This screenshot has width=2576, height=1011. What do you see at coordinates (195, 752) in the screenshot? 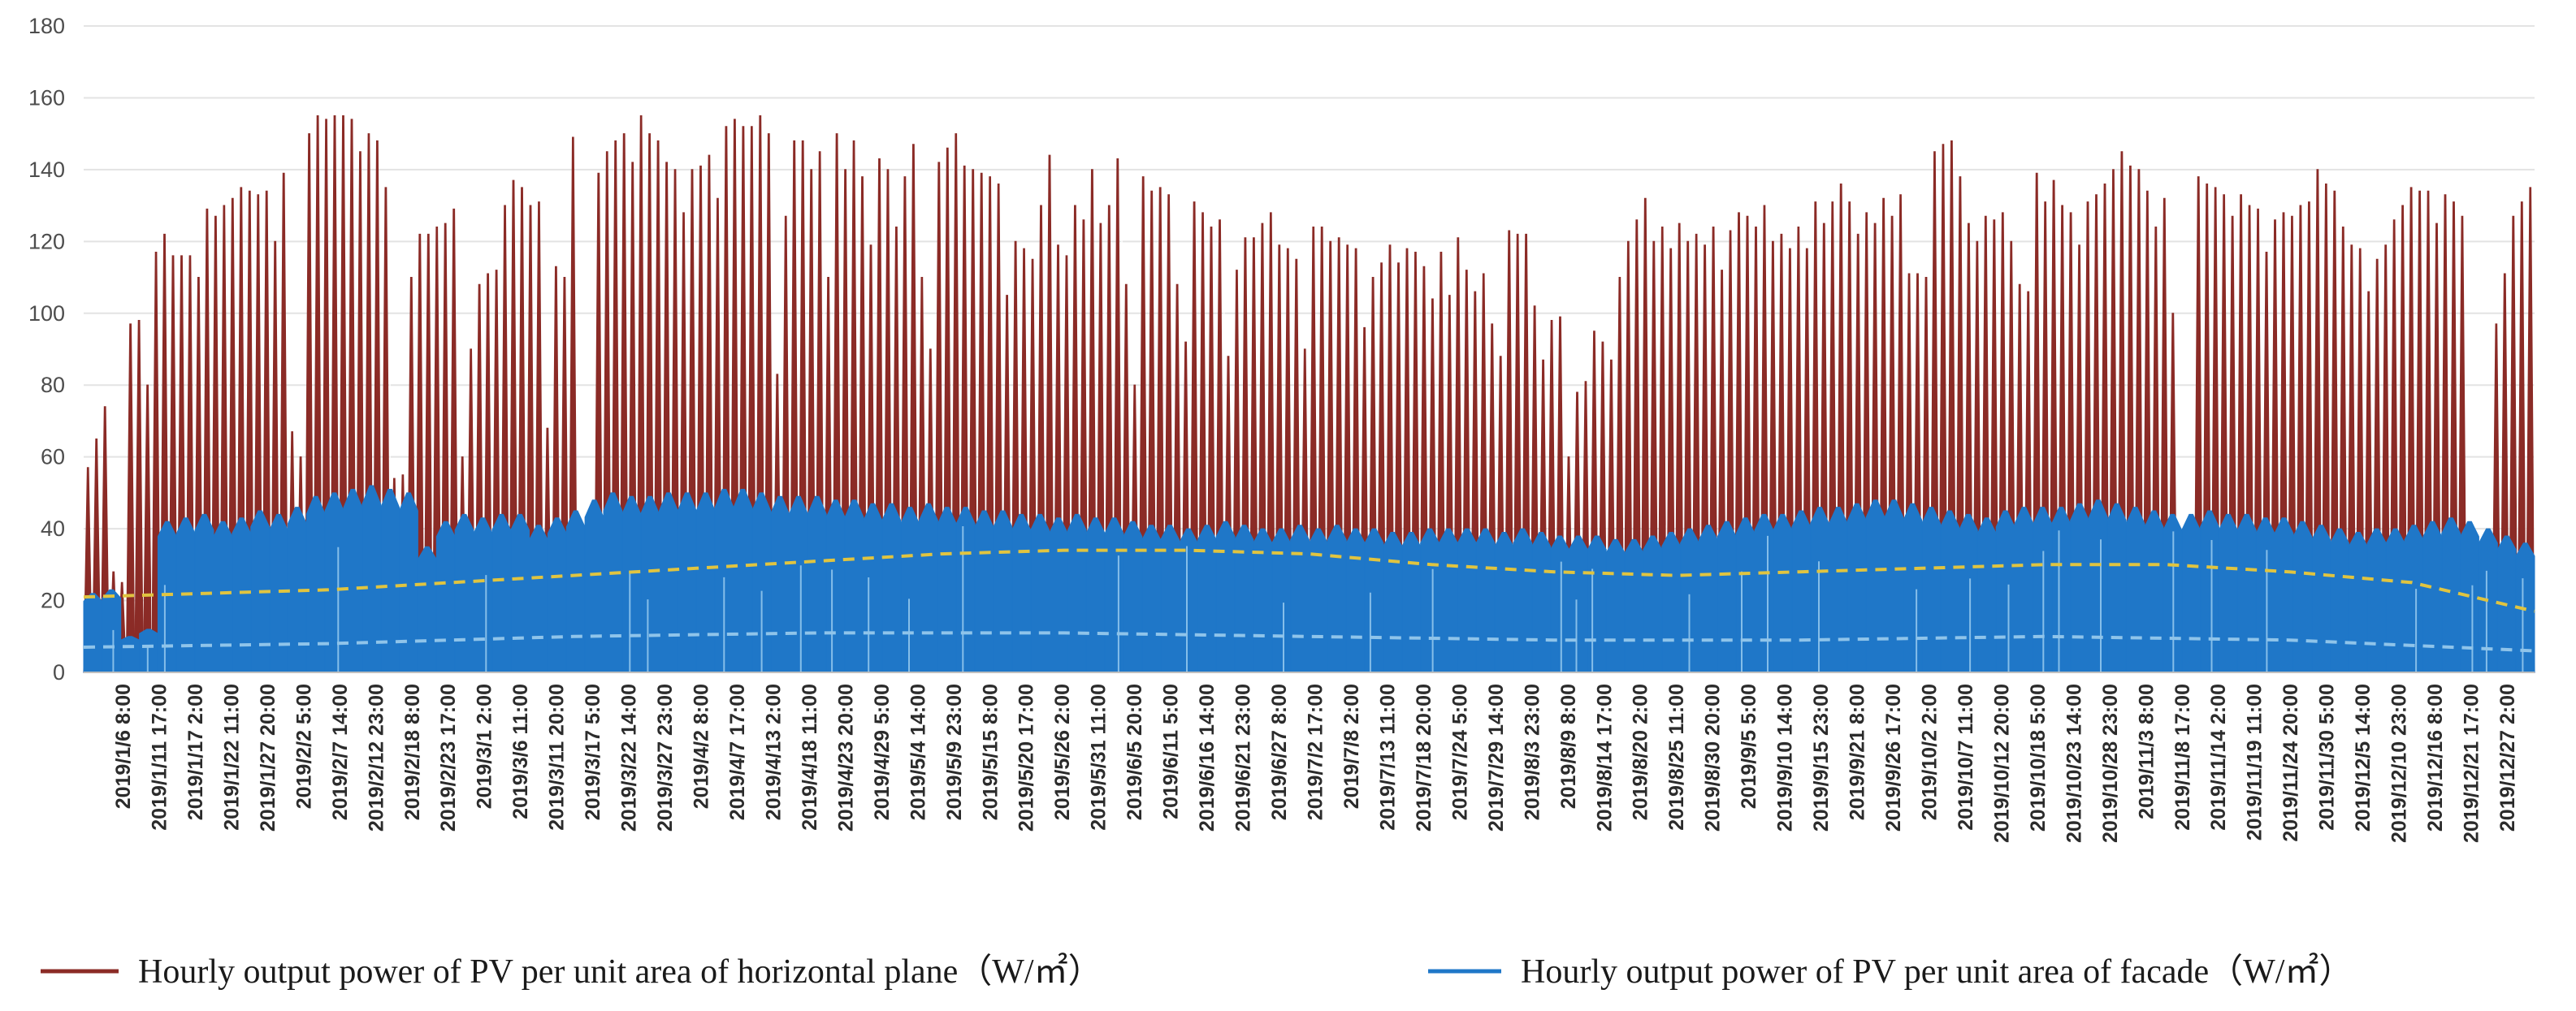
I see `x-tick-label: 2019/1/17 2:00` at bounding box center [195, 752].